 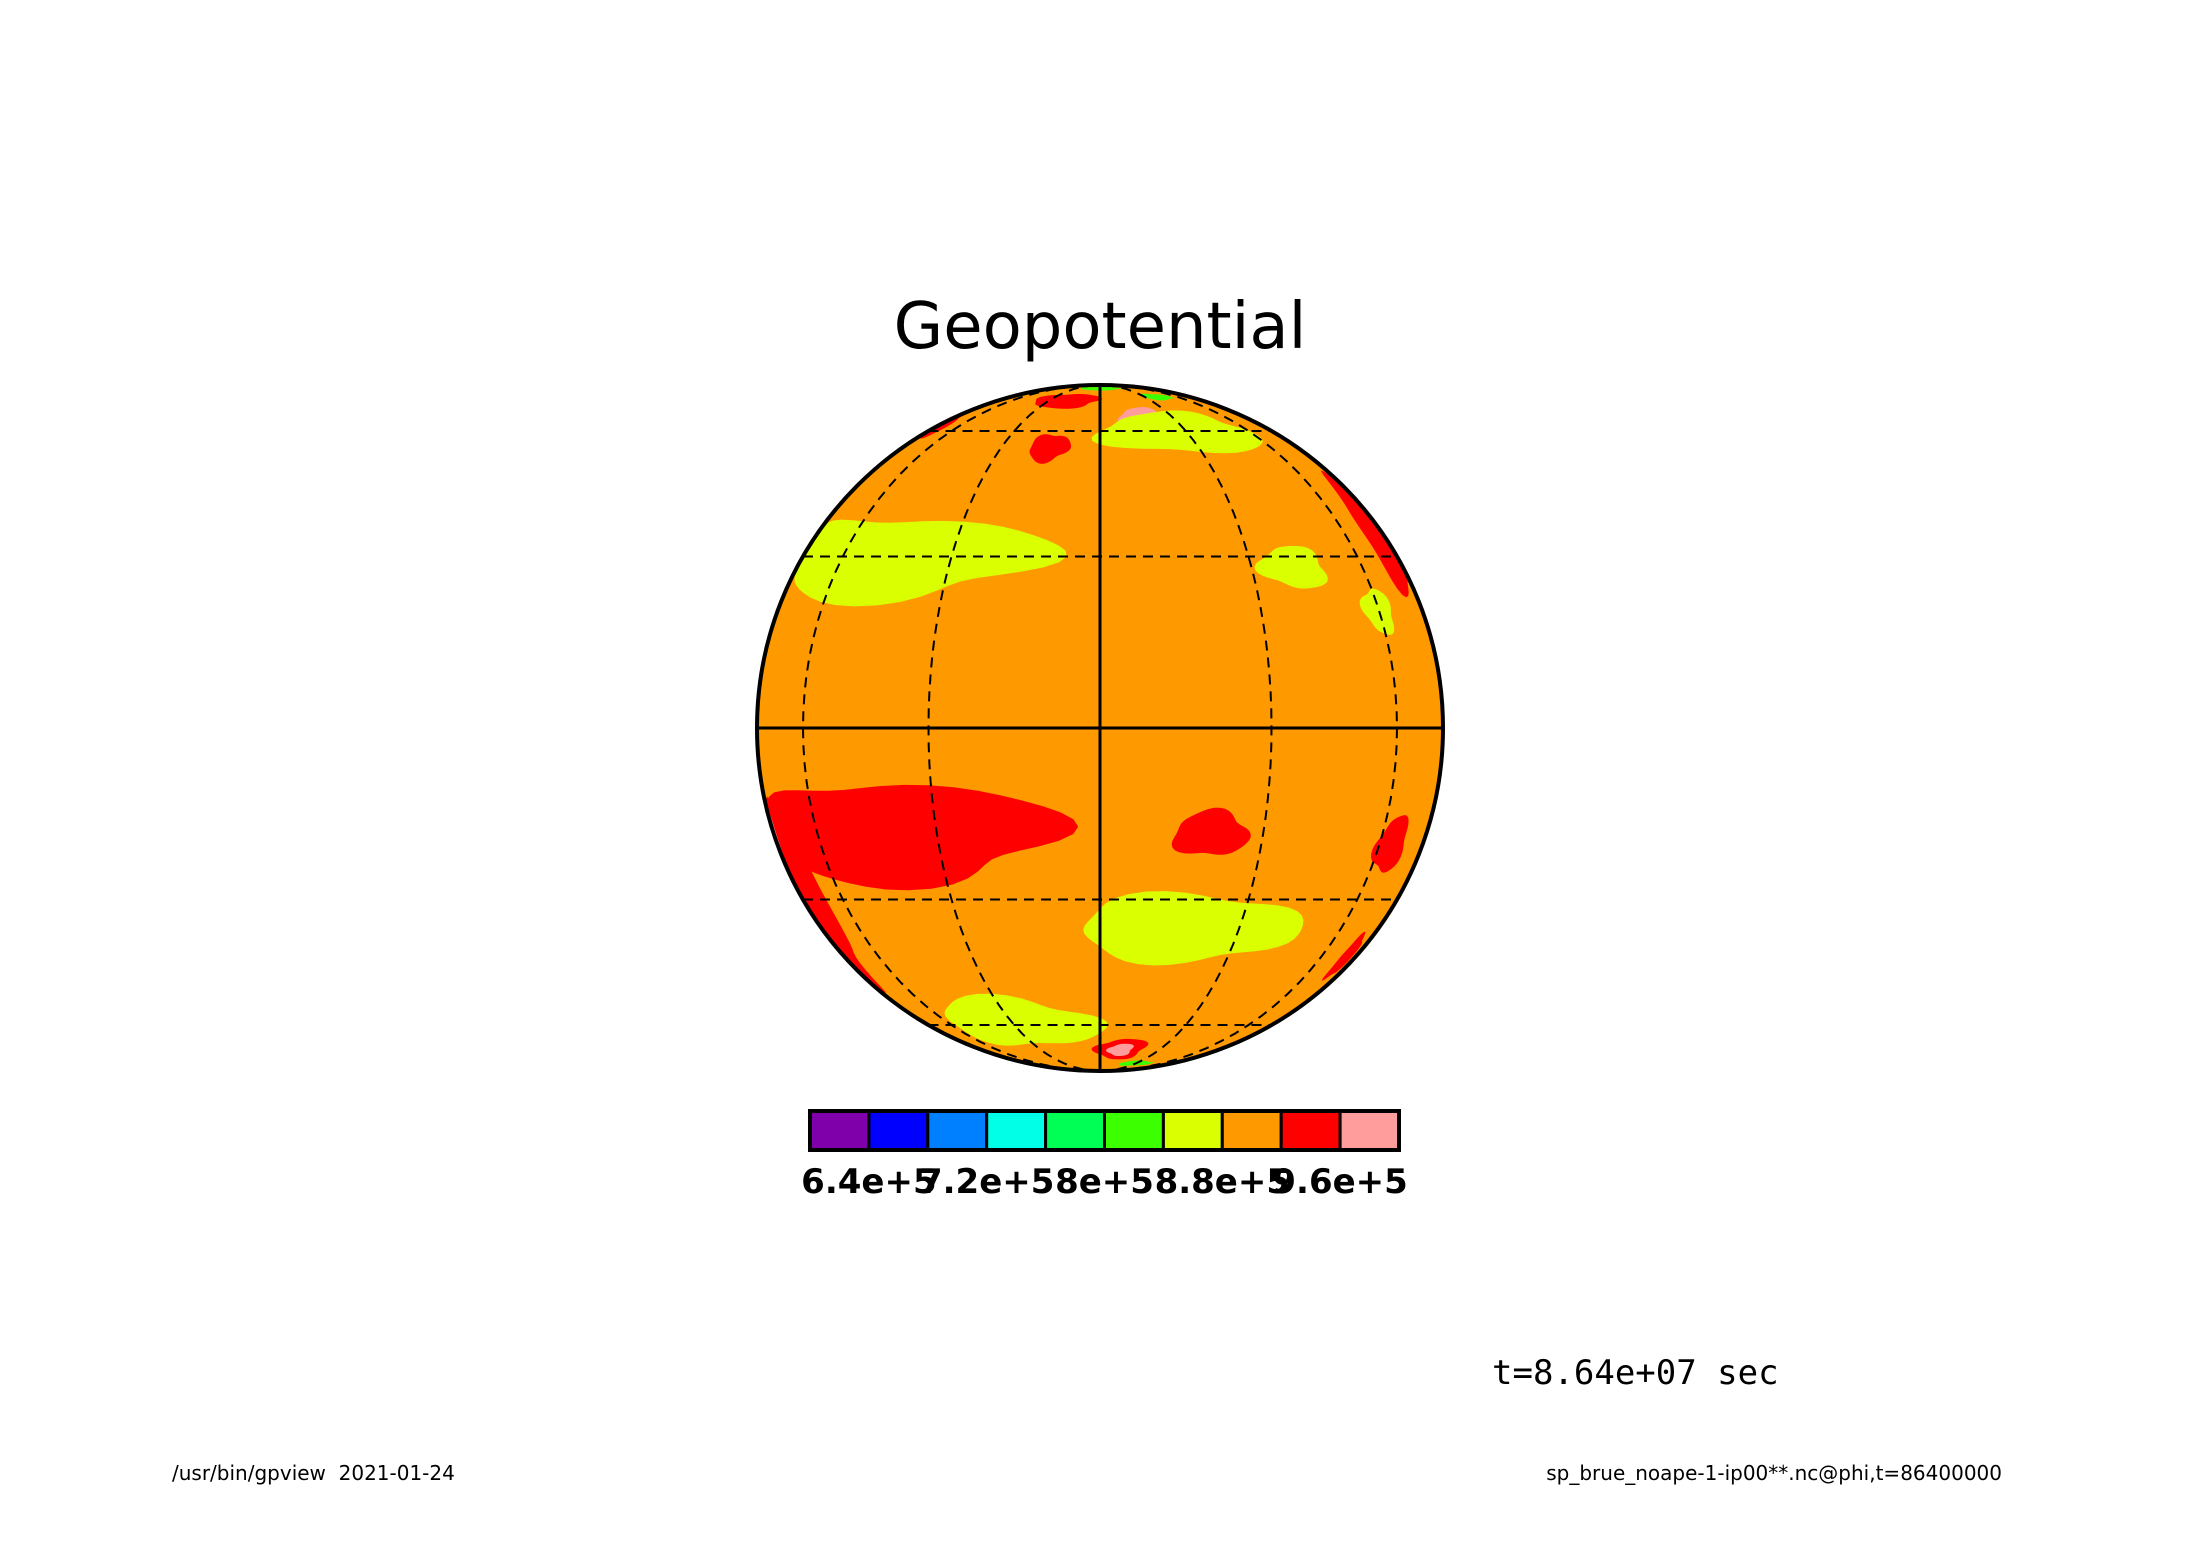 I want to click on field-region-low, so click(x=1157, y=397).